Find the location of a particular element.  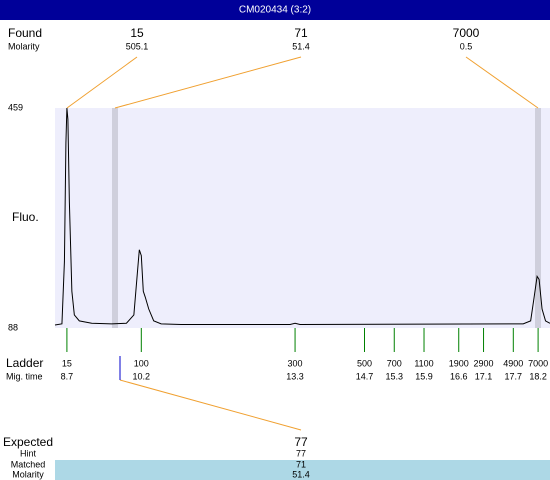

expected-value: 77 is located at coordinates (301, 442).